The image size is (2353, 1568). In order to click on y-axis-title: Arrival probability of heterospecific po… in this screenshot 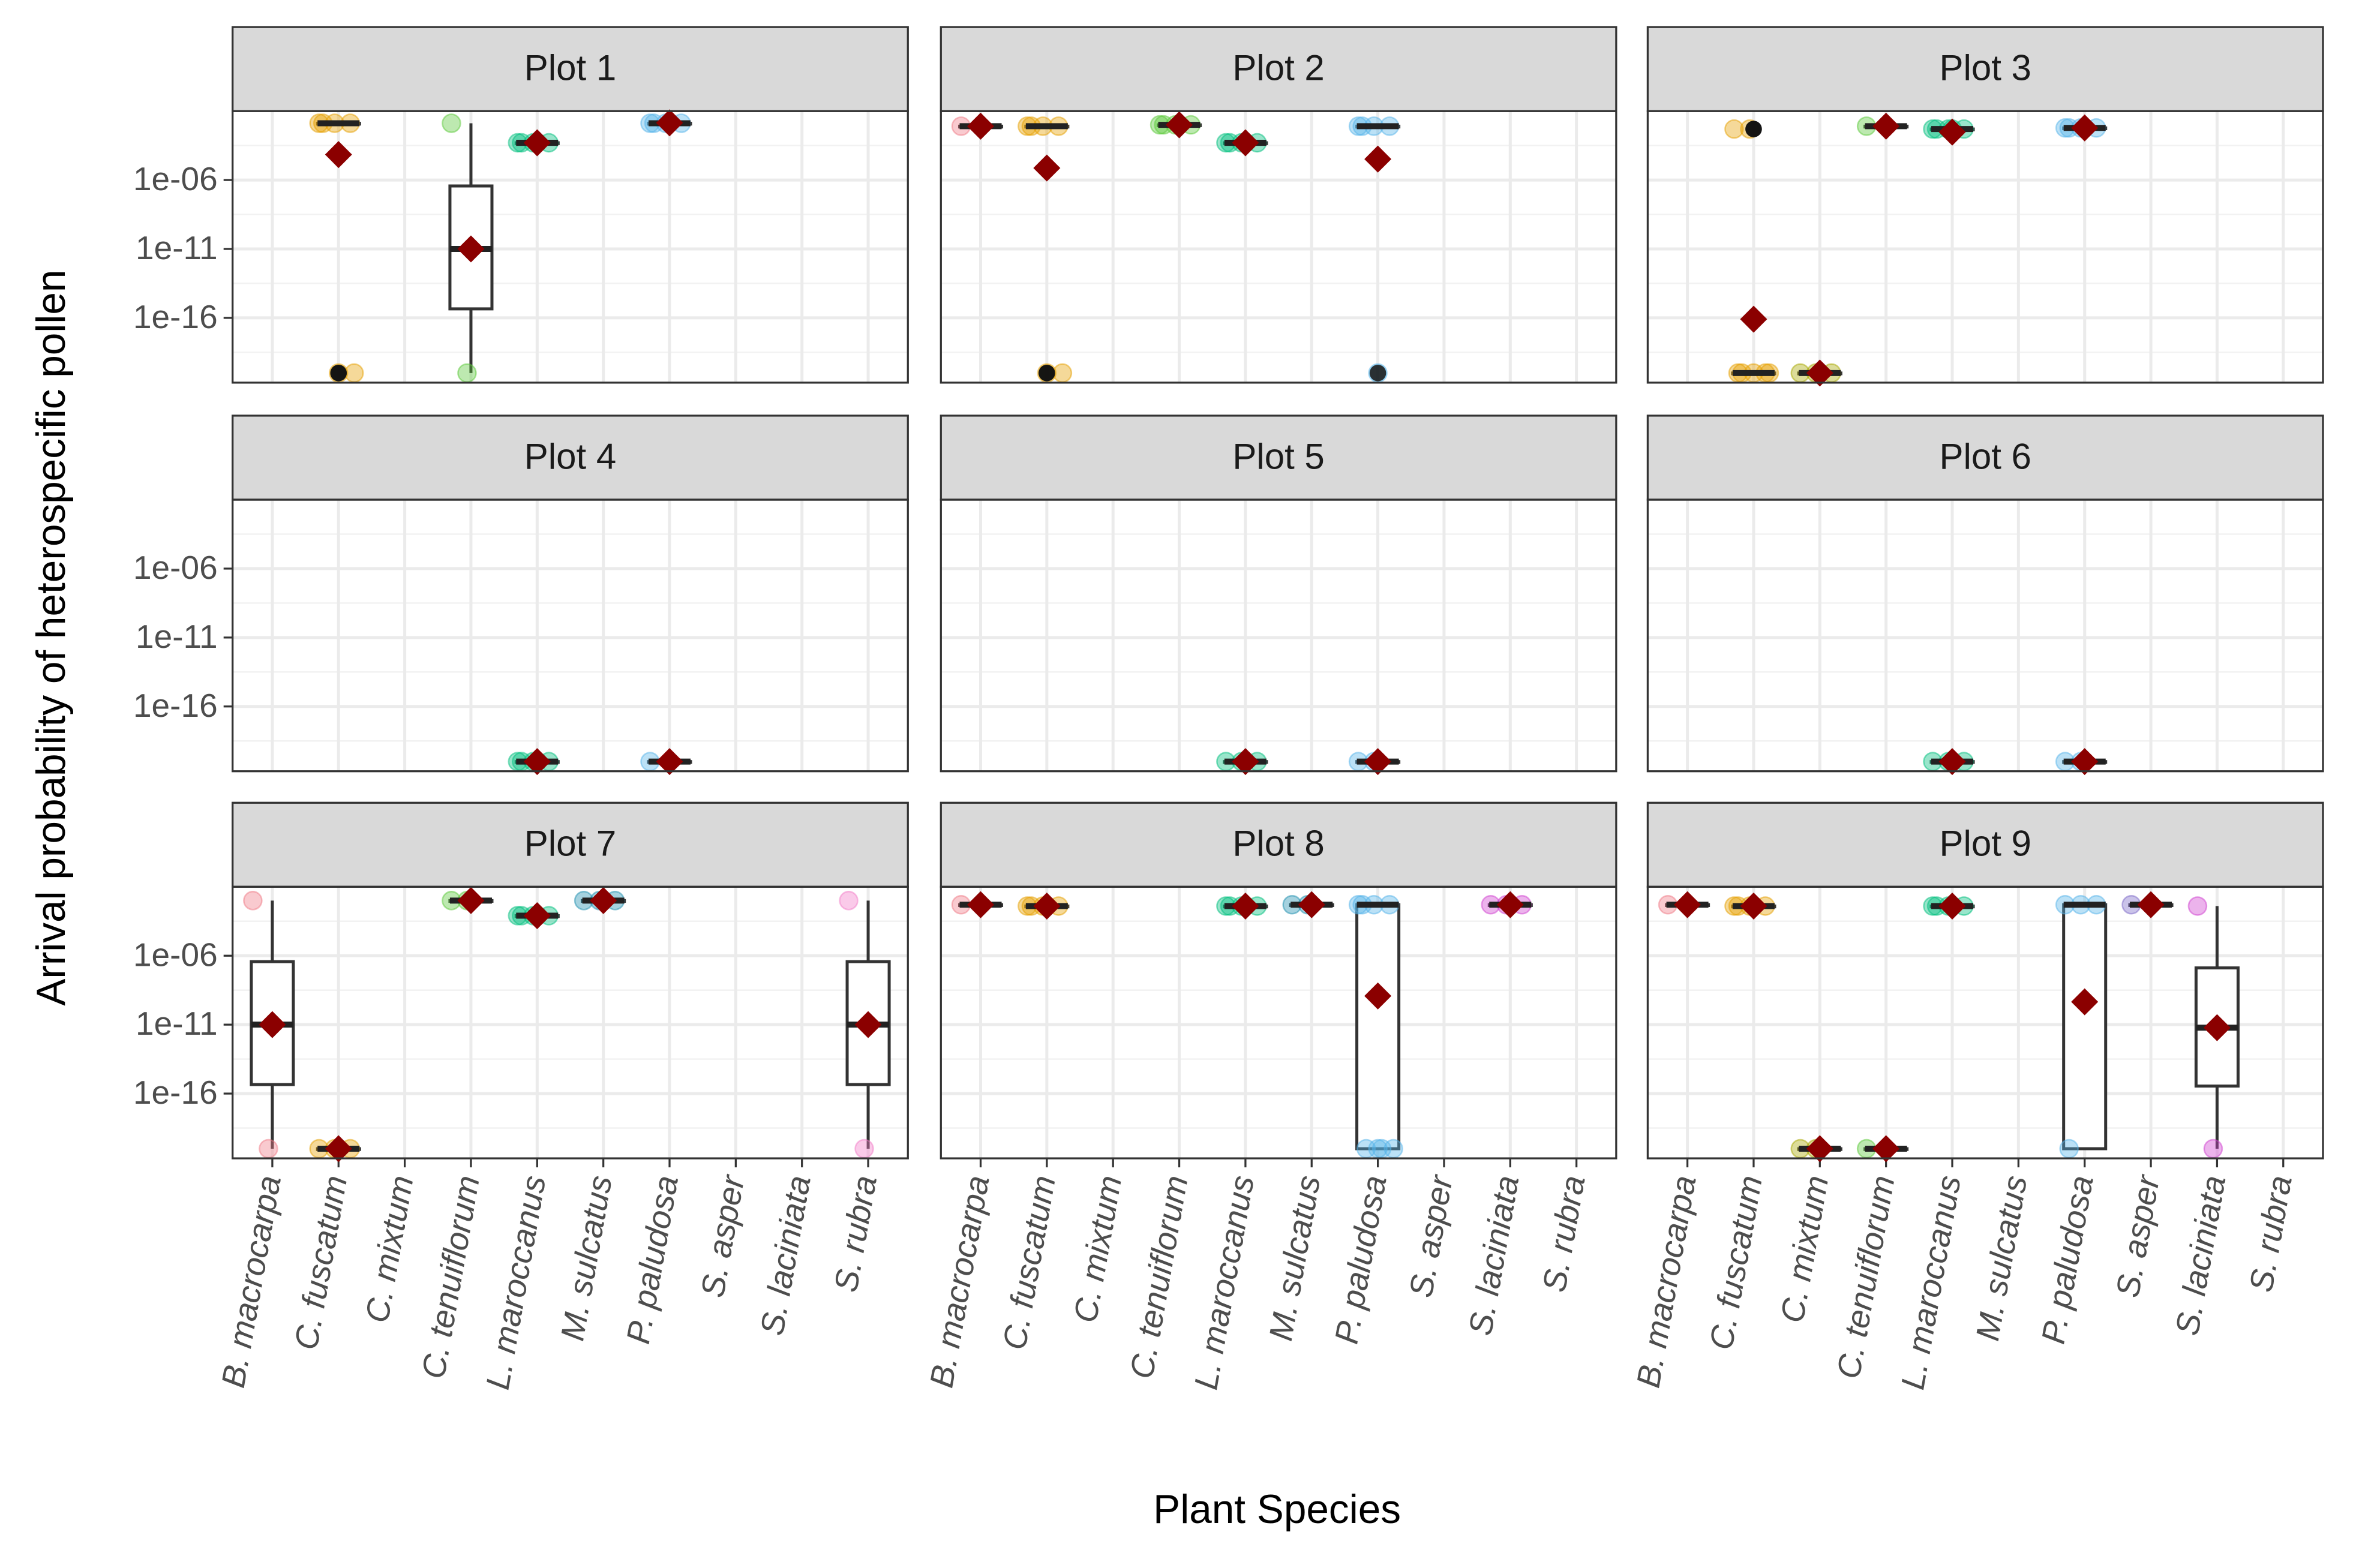, I will do `click(51, 638)`.